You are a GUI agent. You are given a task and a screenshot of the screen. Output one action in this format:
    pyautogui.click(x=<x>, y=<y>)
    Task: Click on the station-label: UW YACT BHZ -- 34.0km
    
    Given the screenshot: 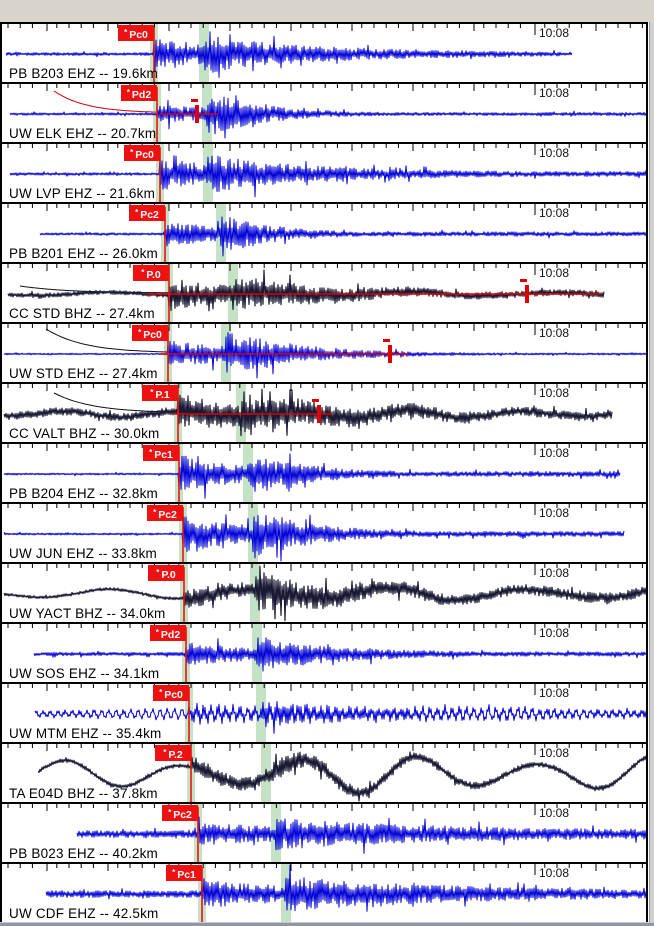 What is the action you would take?
    pyautogui.click(x=87, y=613)
    